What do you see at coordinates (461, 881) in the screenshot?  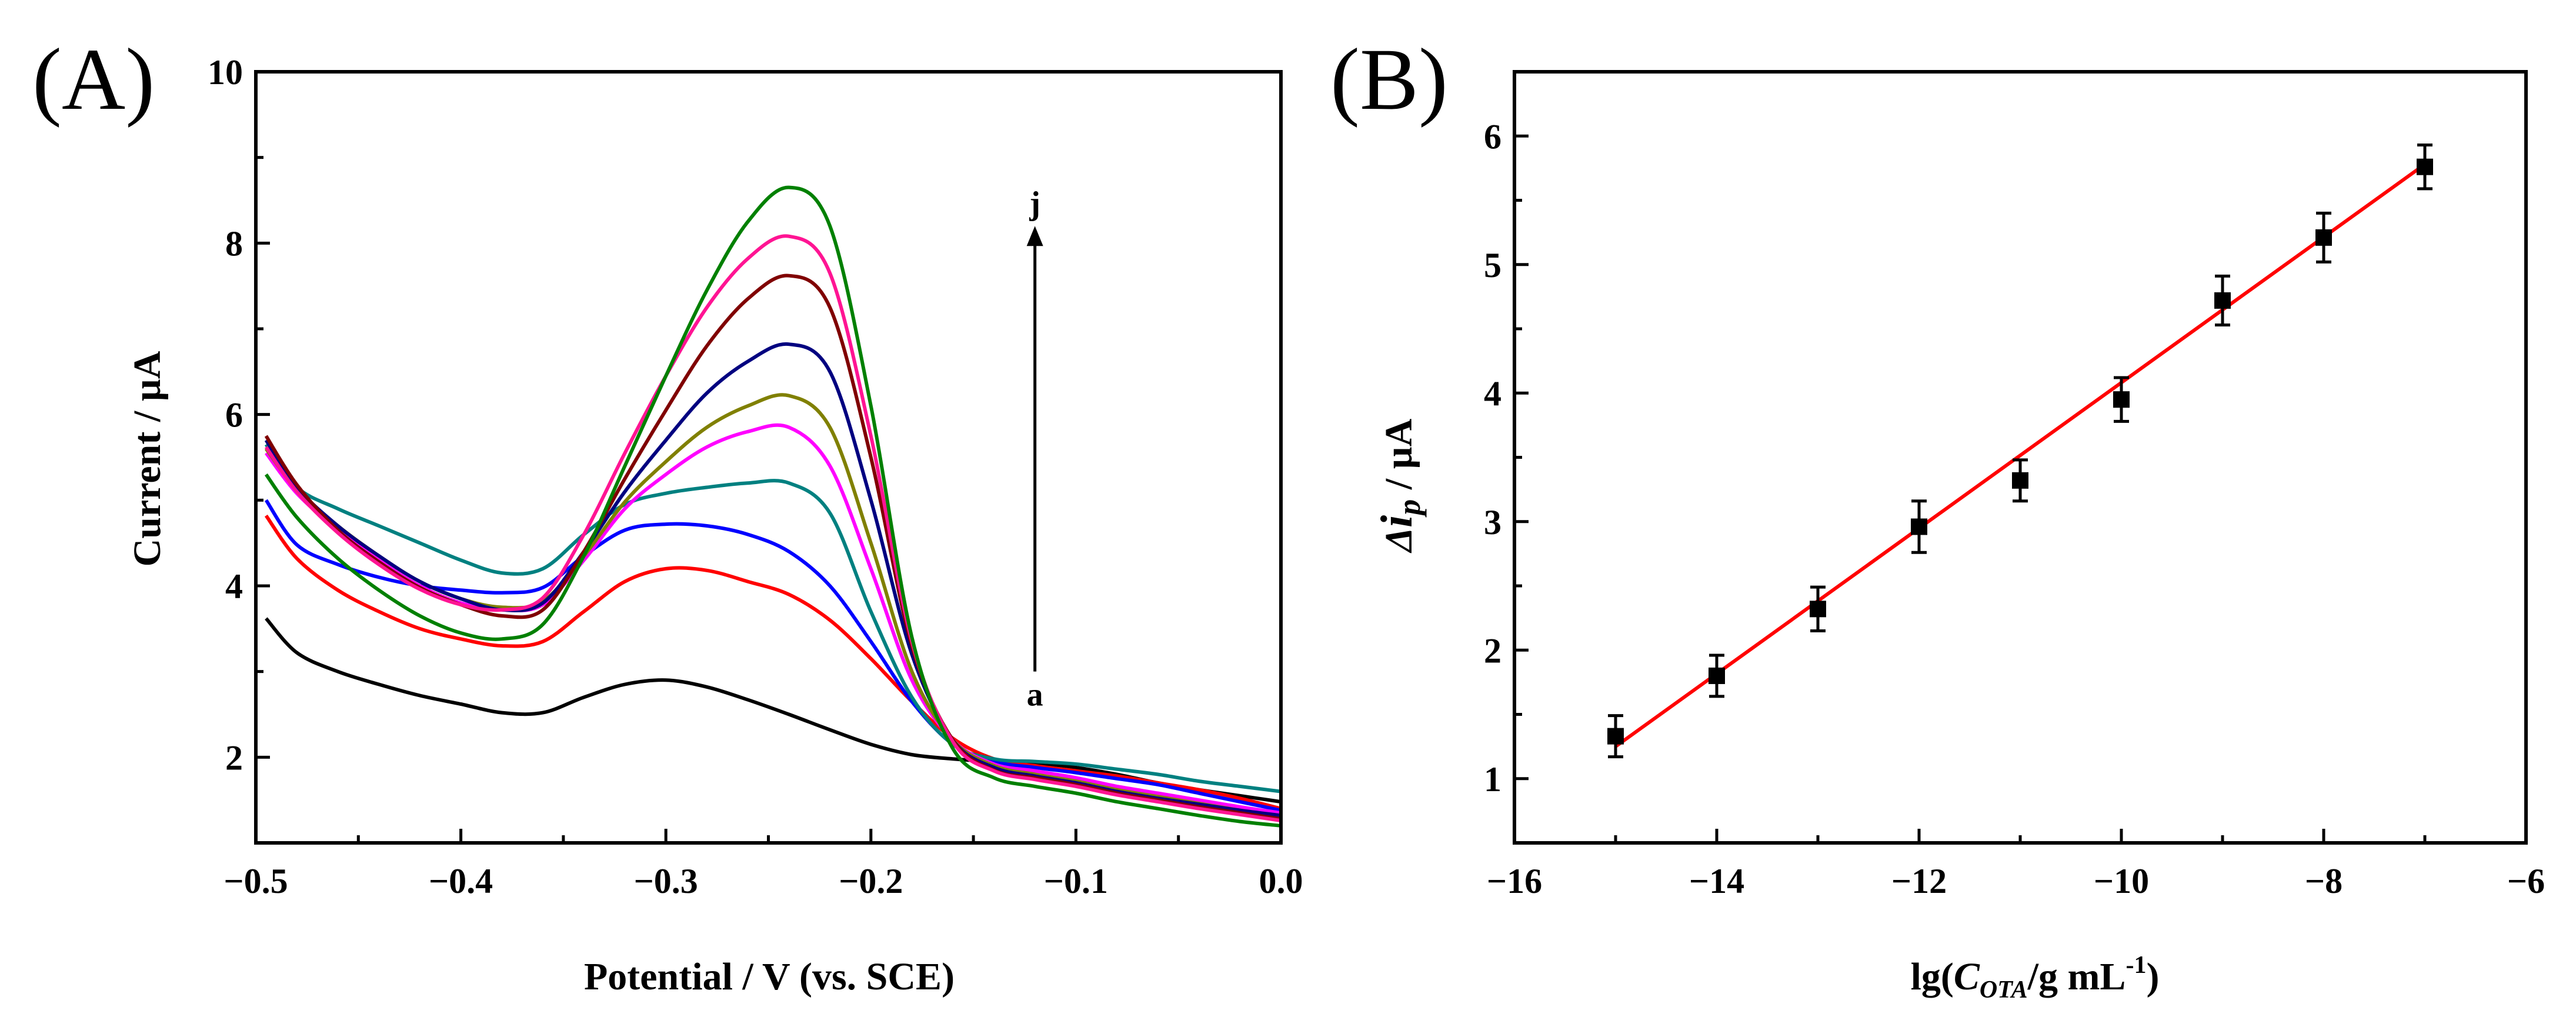 I see `x-tick-label: −0.4` at bounding box center [461, 881].